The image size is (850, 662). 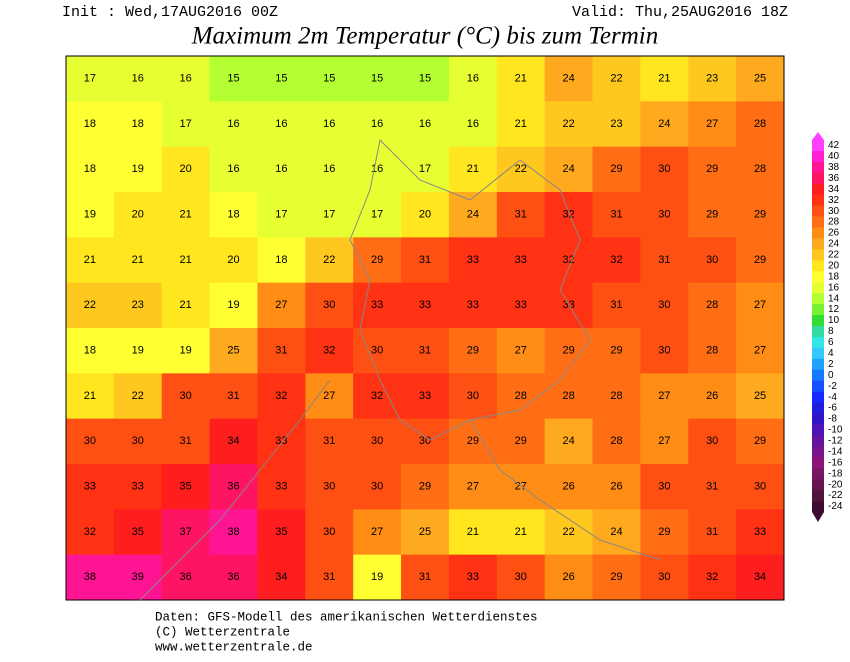 What do you see at coordinates (568, 441) in the screenshot?
I see `temperature-label: 24` at bounding box center [568, 441].